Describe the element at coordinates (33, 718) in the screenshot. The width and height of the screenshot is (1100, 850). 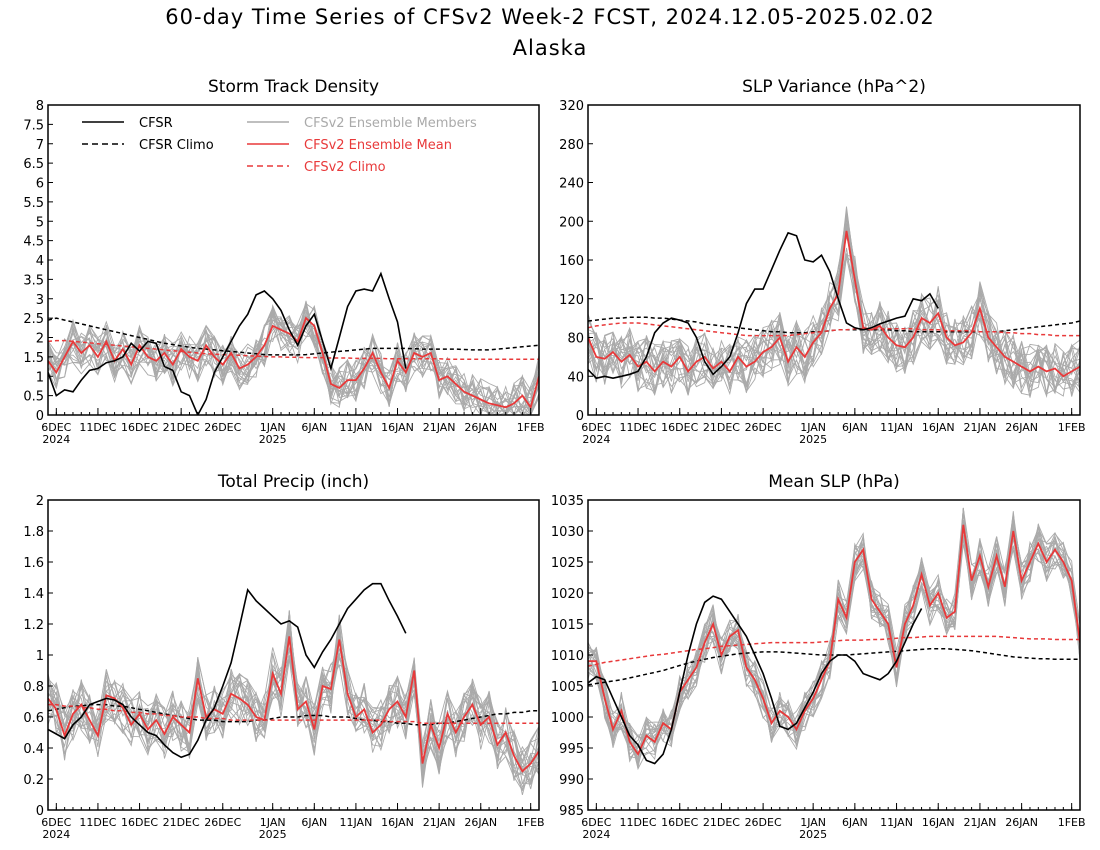
I see `y-tick-label: 0.6` at that location.